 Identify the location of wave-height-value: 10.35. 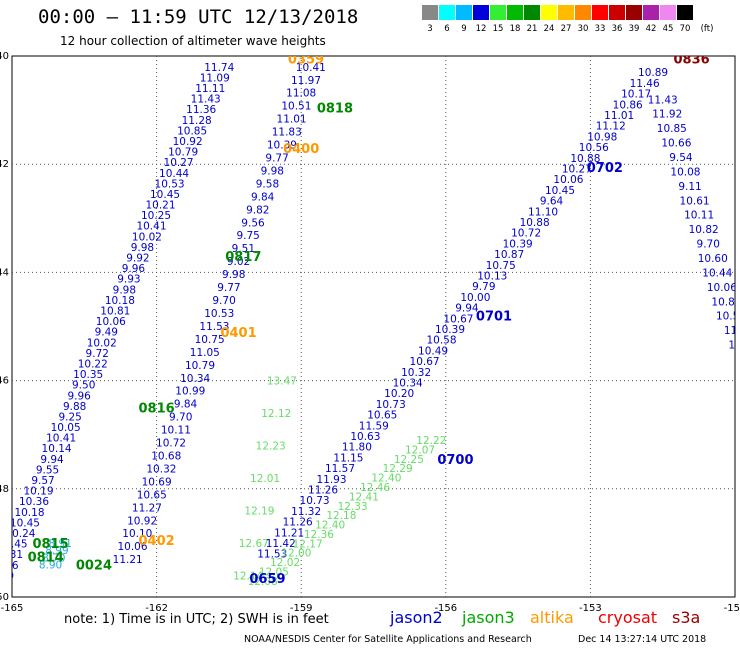
(88, 375).